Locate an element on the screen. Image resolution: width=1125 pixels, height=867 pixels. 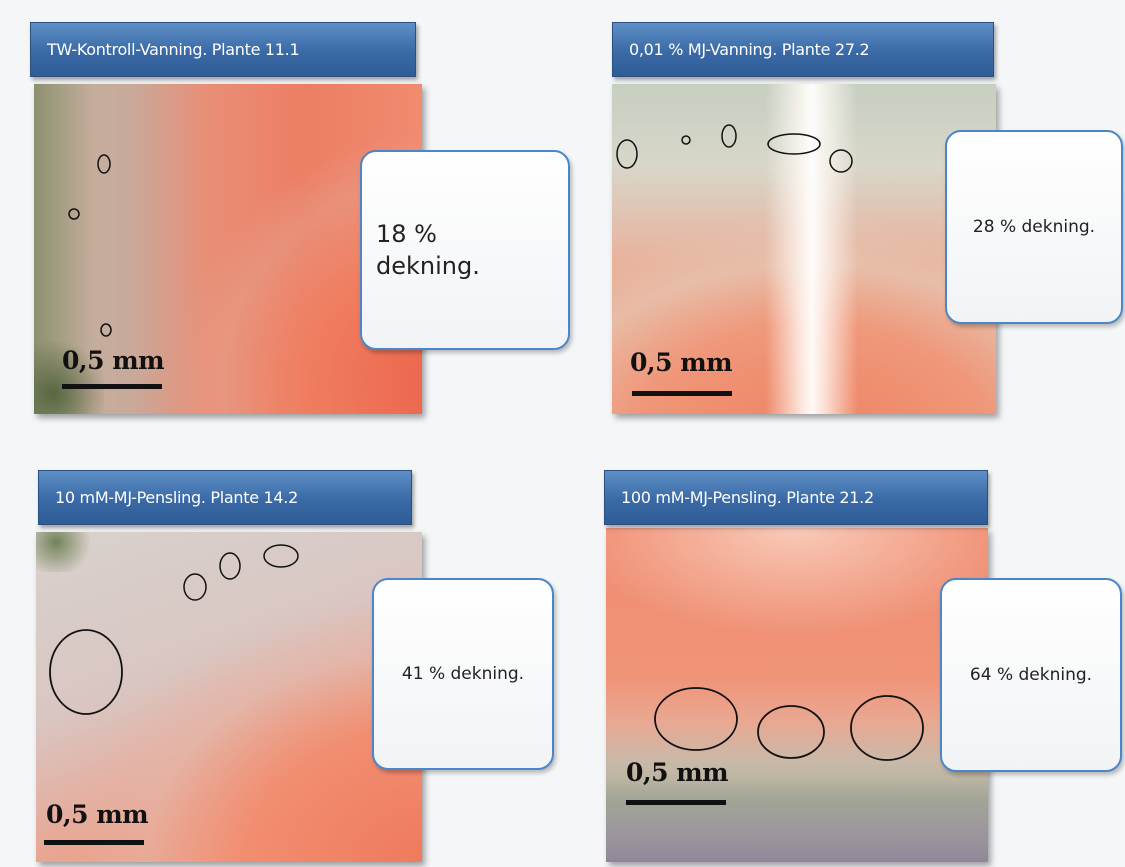
micrograph-photo-4: 0,5 mm is located at coordinates (797, 695).